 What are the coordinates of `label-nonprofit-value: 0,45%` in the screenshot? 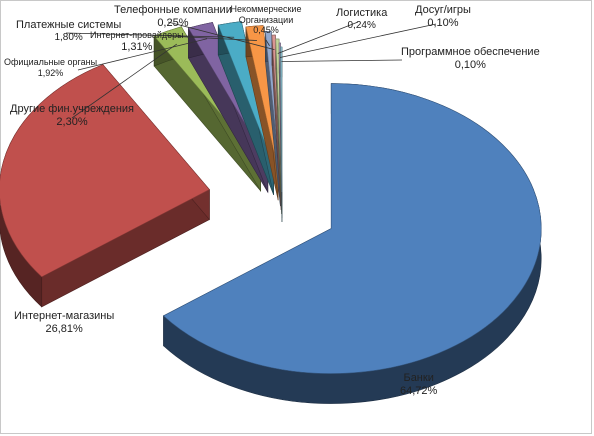 It's located at (266, 30).